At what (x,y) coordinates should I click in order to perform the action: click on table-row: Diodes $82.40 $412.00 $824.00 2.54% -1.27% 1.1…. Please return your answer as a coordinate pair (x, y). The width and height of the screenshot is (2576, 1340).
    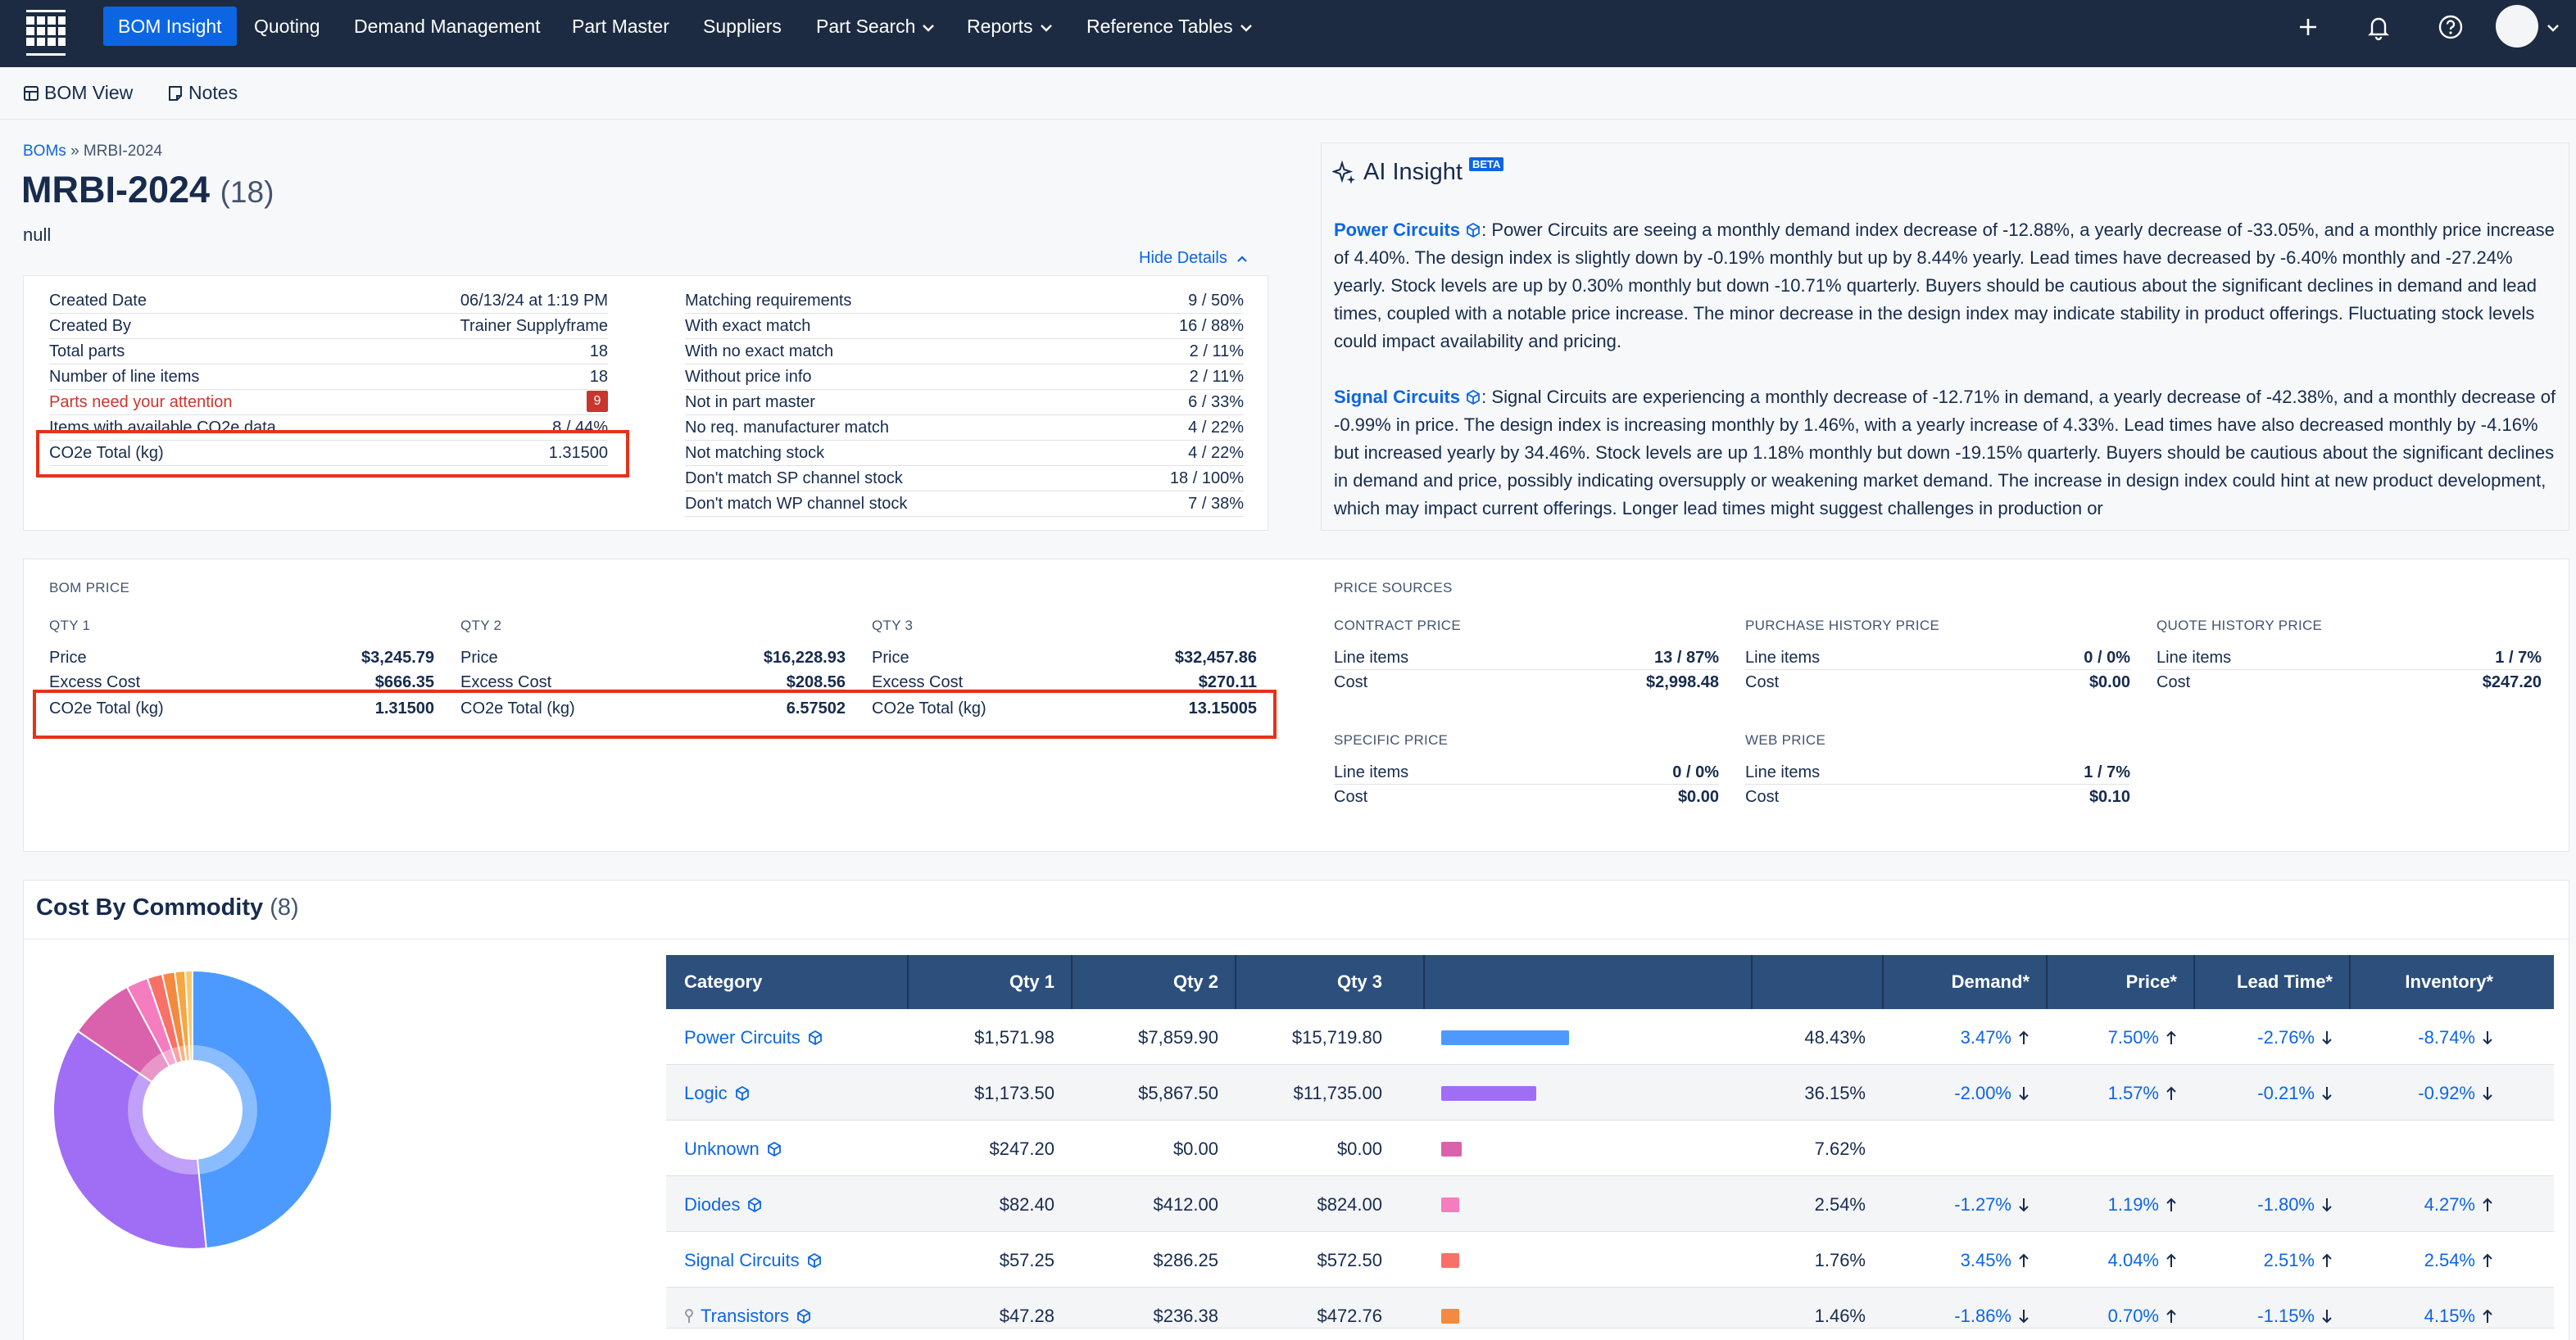
    Looking at the image, I should click on (1610, 1204).